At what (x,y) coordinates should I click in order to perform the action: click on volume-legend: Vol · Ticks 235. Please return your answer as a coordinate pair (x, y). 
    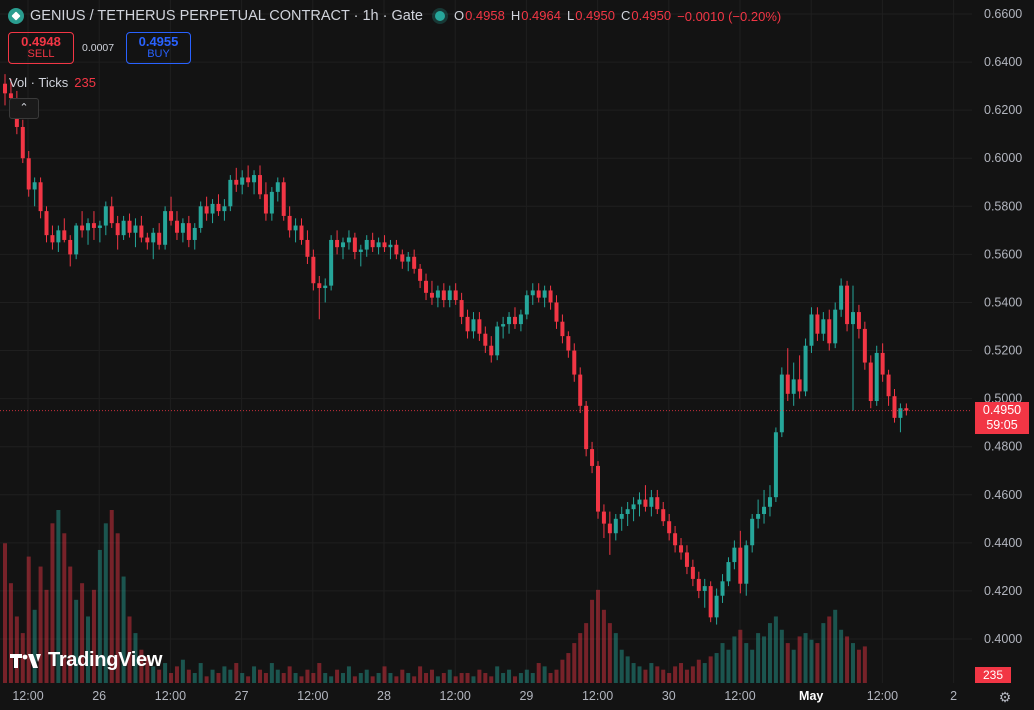
    Looking at the image, I should click on (52, 82).